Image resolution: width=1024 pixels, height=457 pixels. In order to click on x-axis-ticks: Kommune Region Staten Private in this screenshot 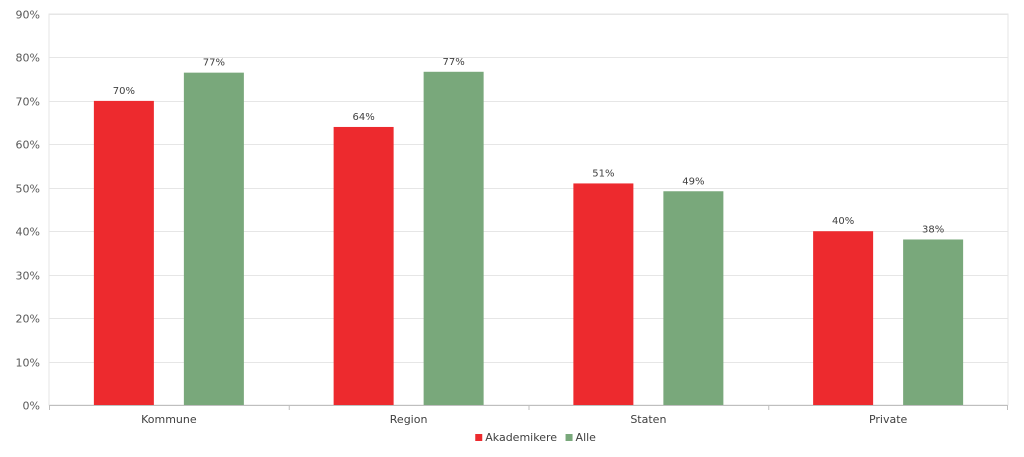, I will do `click(528, 415)`.